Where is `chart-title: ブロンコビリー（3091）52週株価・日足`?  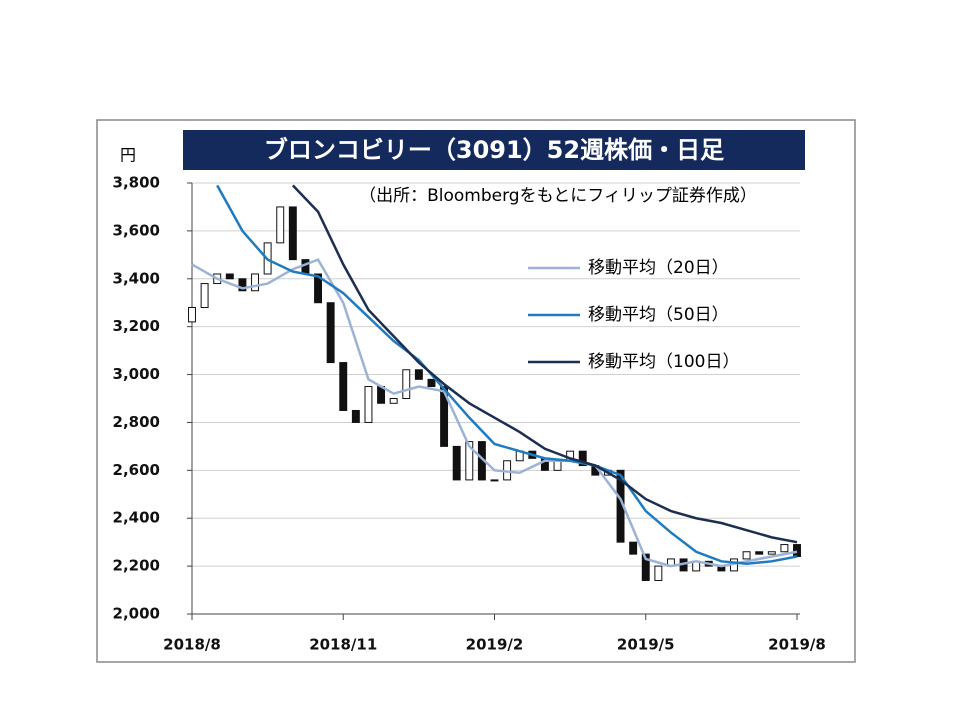 chart-title: ブロンコビリー（3091）52週株価・日足 is located at coordinates (494, 150).